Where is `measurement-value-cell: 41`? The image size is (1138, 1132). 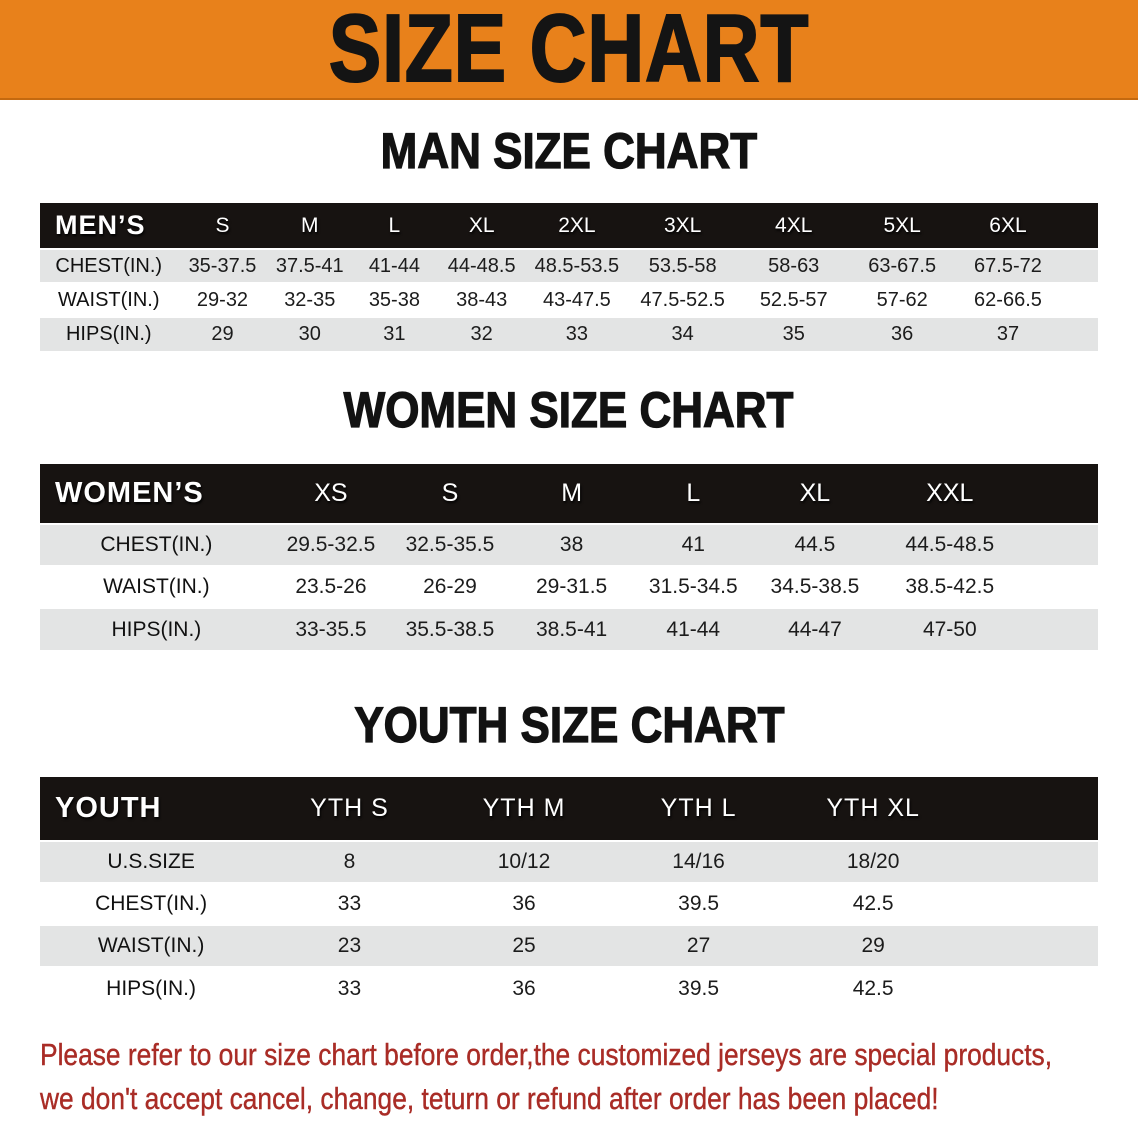
measurement-value-cell: 41 is located at coordinates (693, 544).